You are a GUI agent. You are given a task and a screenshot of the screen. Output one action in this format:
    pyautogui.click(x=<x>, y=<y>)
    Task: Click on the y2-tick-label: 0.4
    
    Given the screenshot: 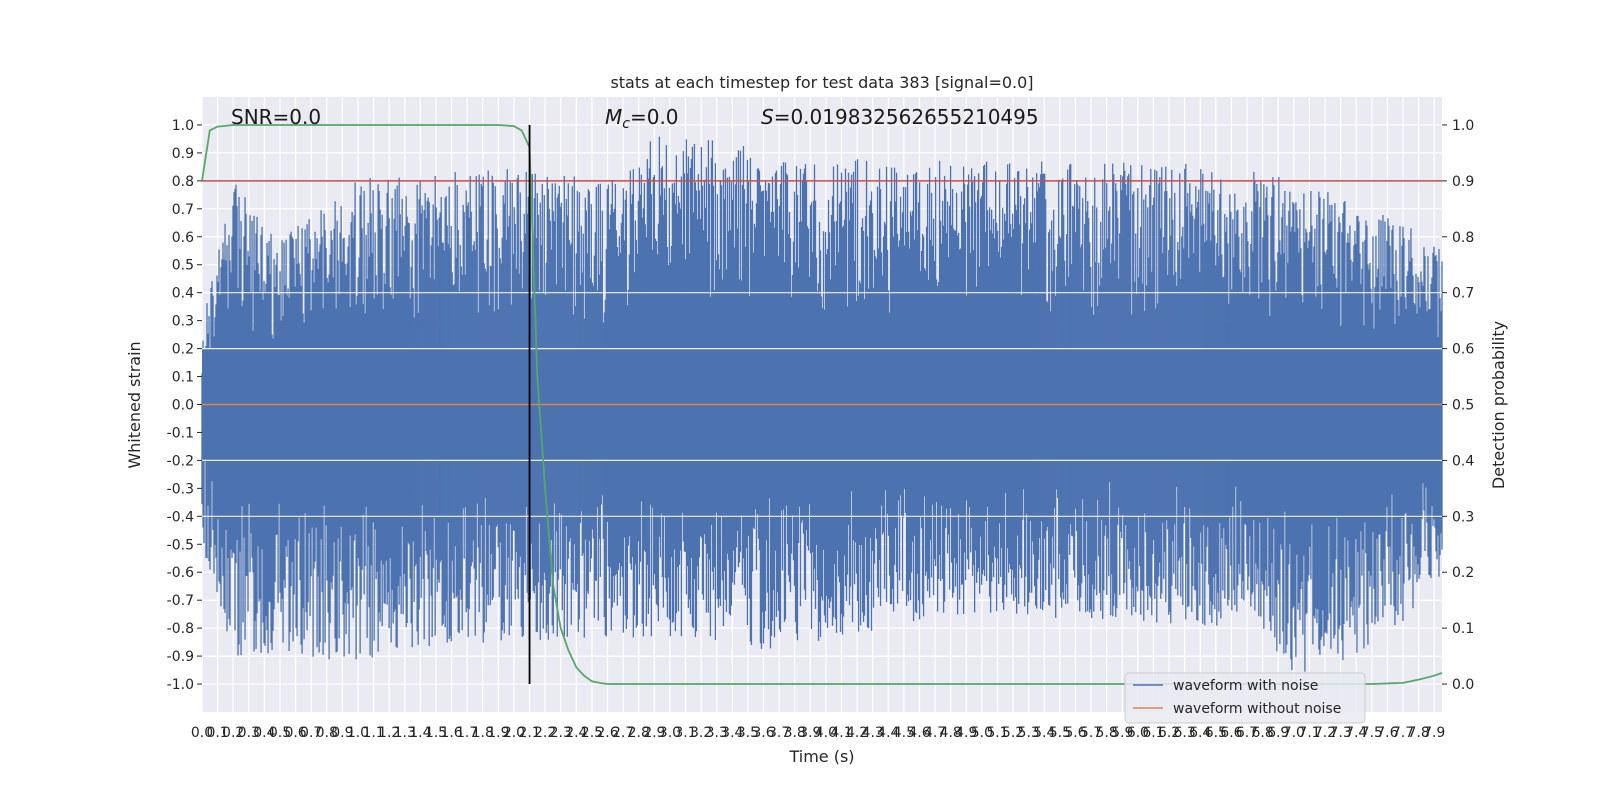 What is the action you would take?
    pyautogui.click(x=1463, y=461)
    